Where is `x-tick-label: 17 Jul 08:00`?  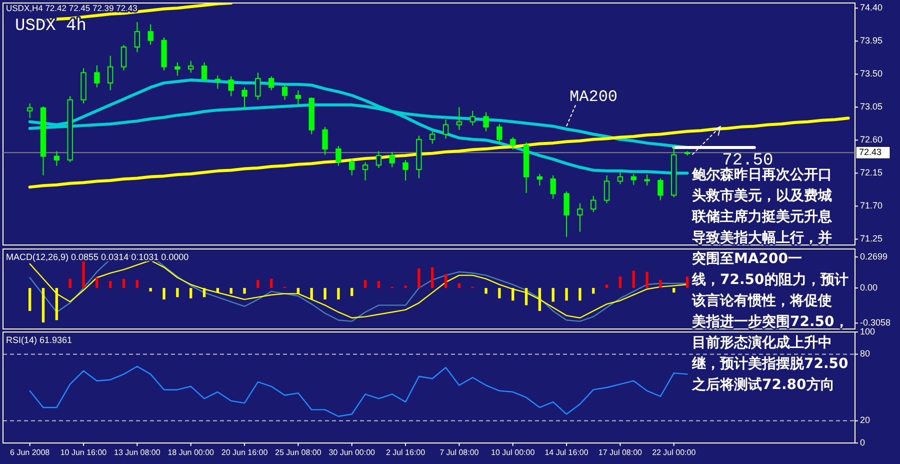 x-tick-label: 17 Jul 08:00 is located at coordinates (620, 452).